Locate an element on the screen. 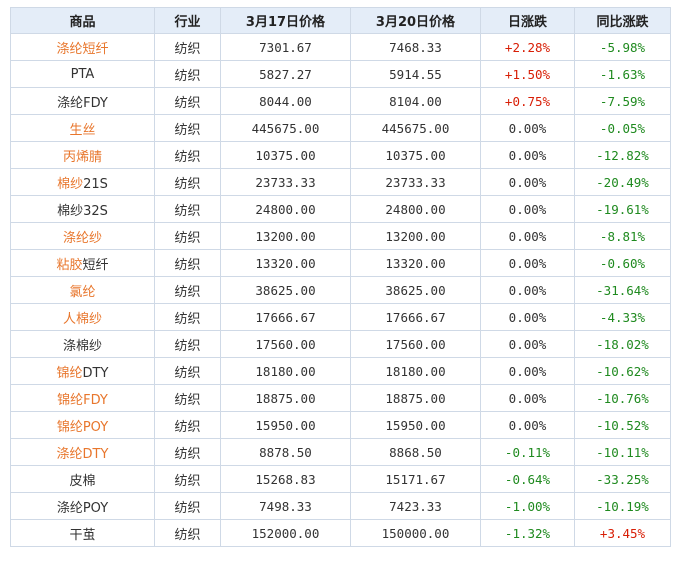 The image size is (684, 564). commodity-link: 棉纱 is located at coordinates (70, 184).